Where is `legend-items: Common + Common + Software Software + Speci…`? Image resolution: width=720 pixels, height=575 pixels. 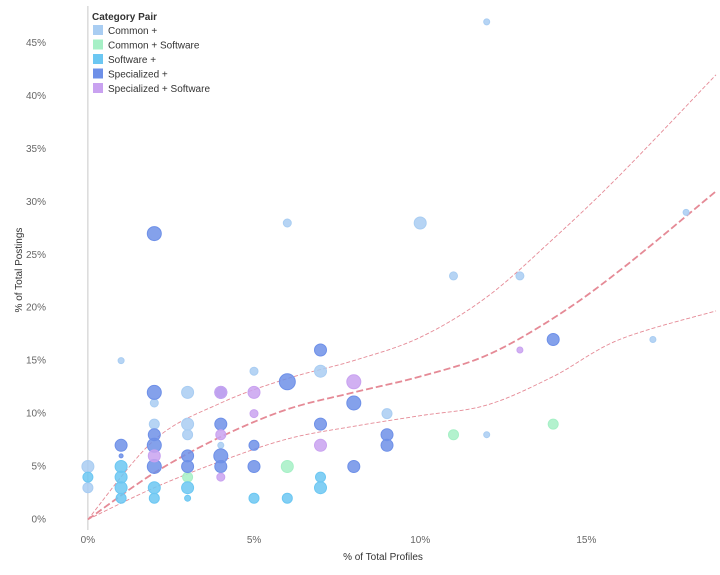
legend-items: Common + Common + Software Software + Speci… is located at coordinates (151, 60).